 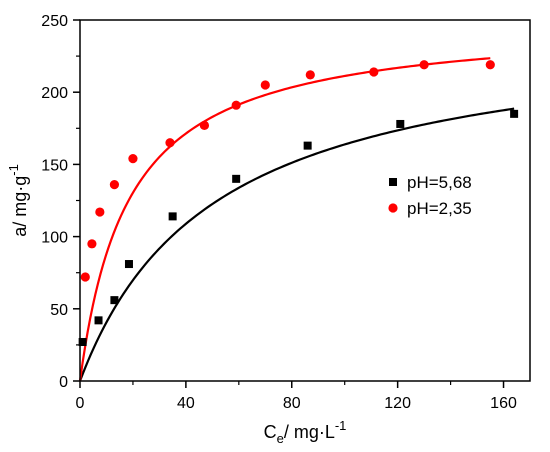 I want to click on legend-label-series-1: pH=2,35, so click(x=439, y=208).